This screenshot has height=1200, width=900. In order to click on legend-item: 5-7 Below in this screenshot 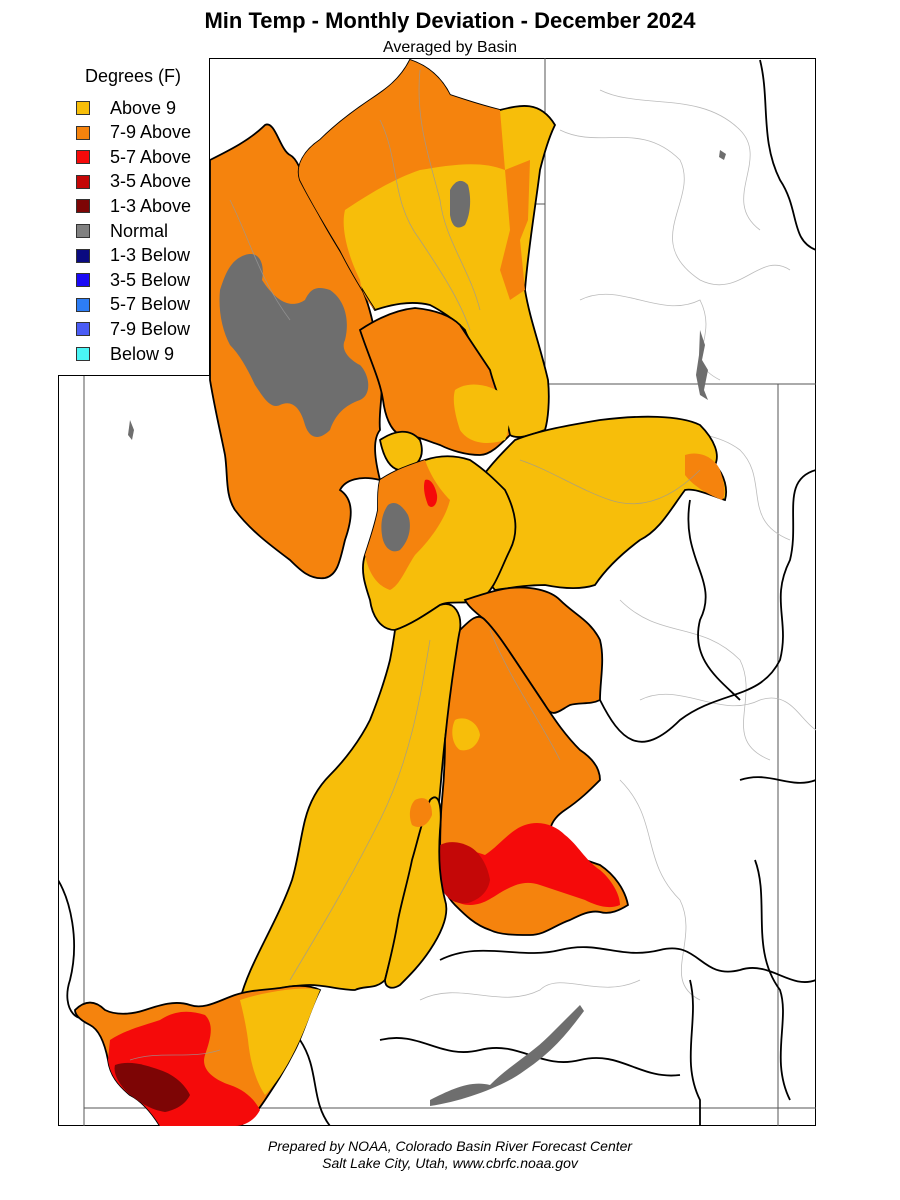, I will do `click(133, 305)`.